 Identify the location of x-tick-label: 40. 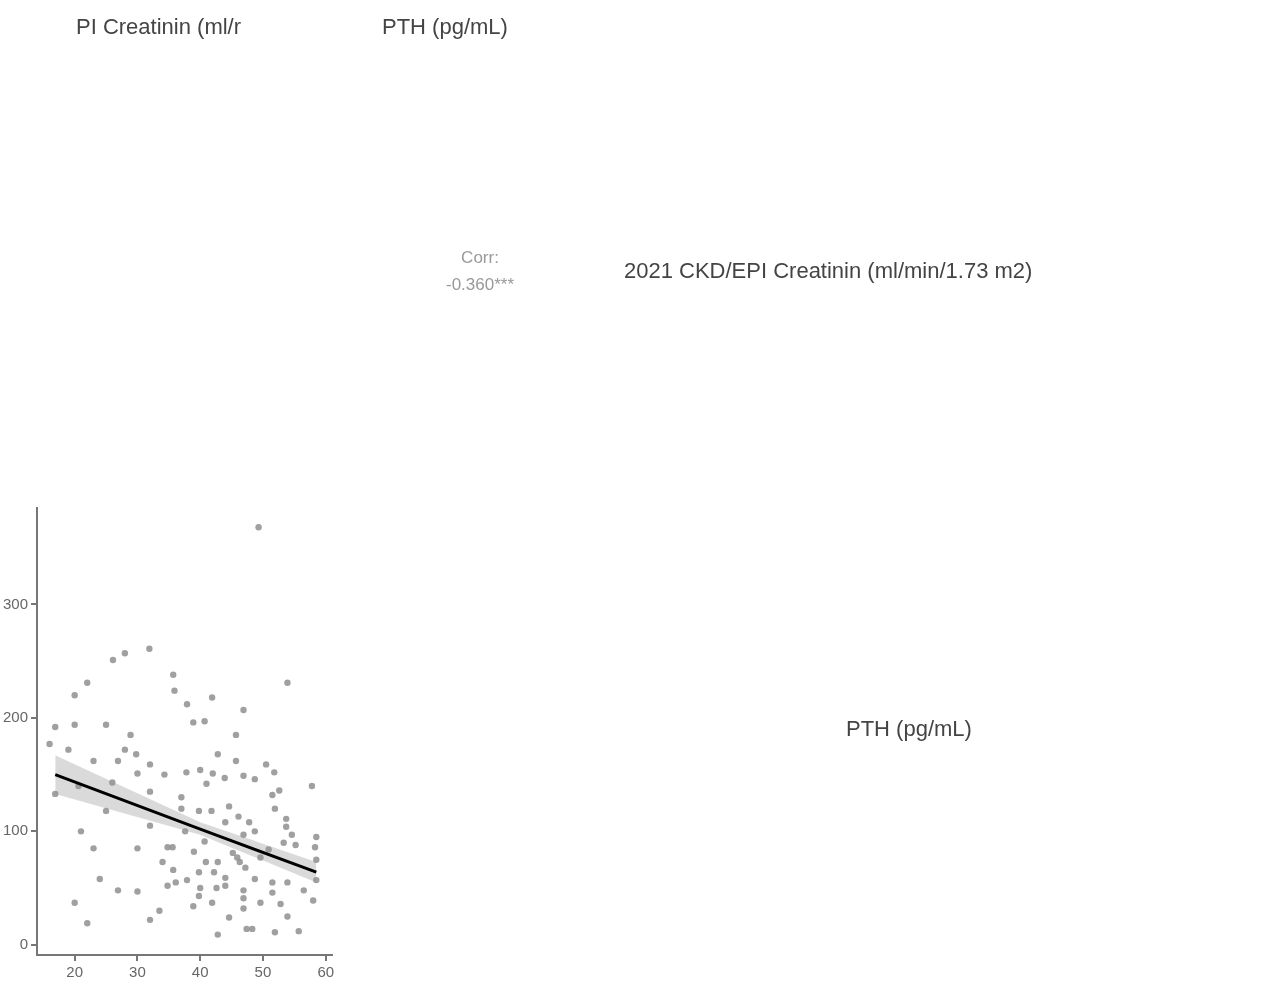
(200, 972).